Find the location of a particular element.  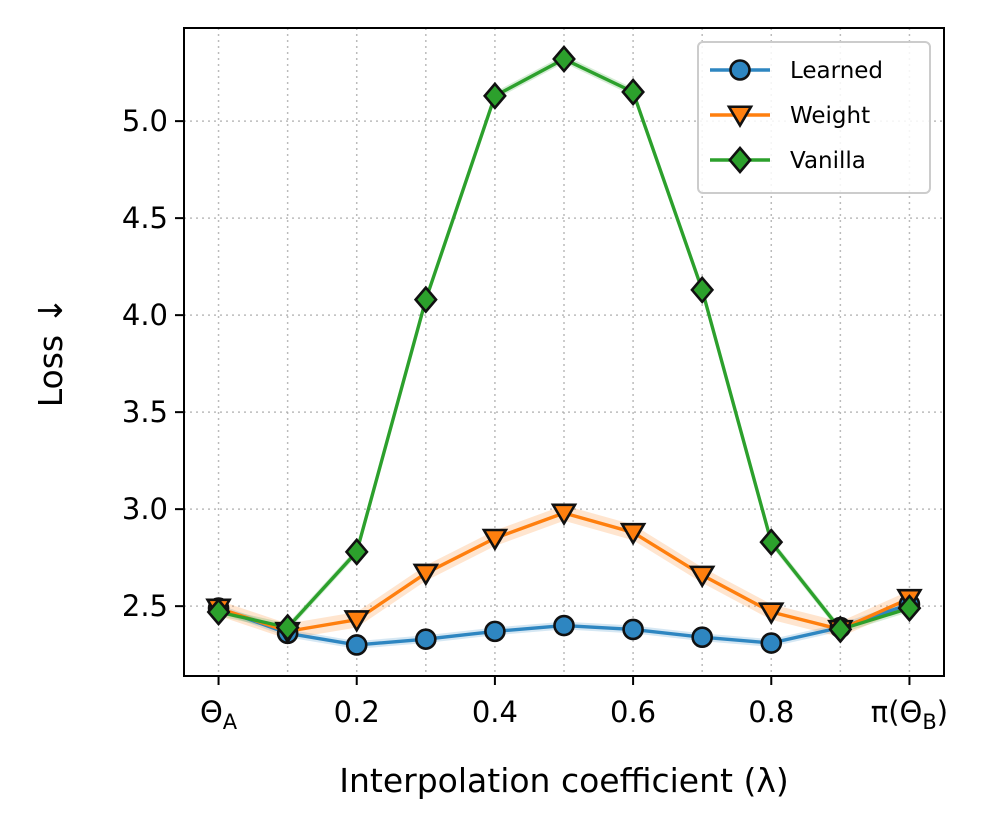

x-tick-main: 0.4 is located at coordinates (495, 712).